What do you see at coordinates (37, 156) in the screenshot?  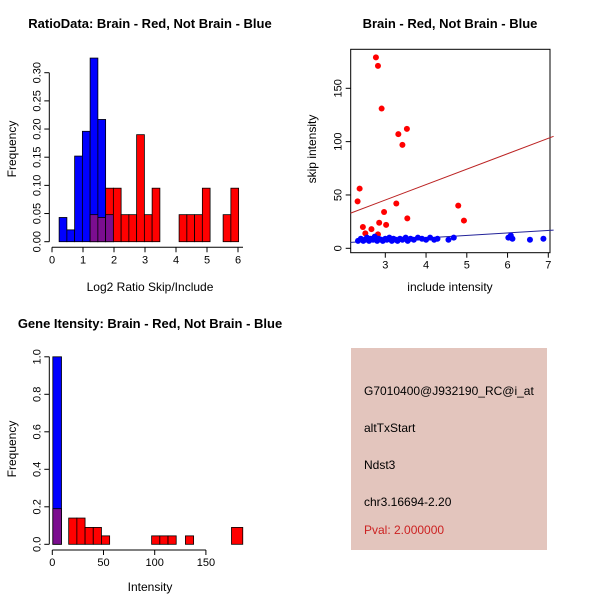 I see `svg-text: 0.15` at bounding box center [37, 156].